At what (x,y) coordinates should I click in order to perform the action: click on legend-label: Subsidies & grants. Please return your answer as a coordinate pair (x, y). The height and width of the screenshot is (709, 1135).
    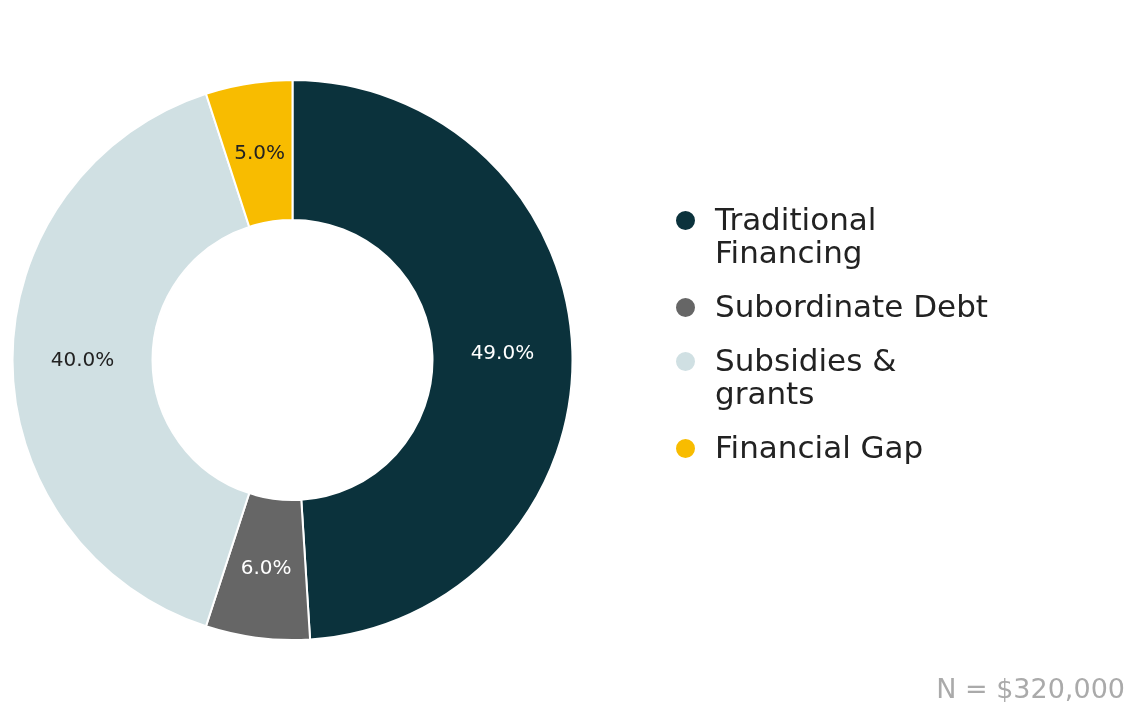
    Looking at the image, I should click on (806, 376).